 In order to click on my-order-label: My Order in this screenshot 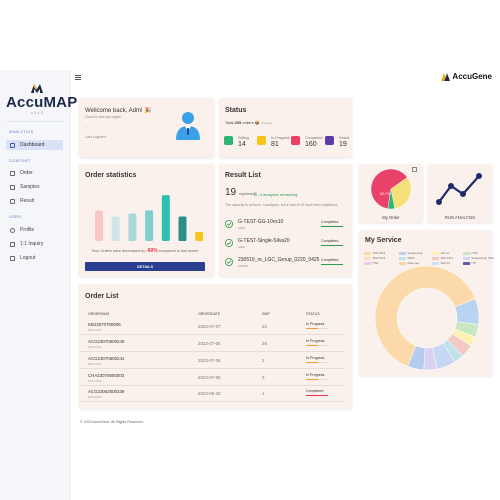, I will do `click(391, 217)`.